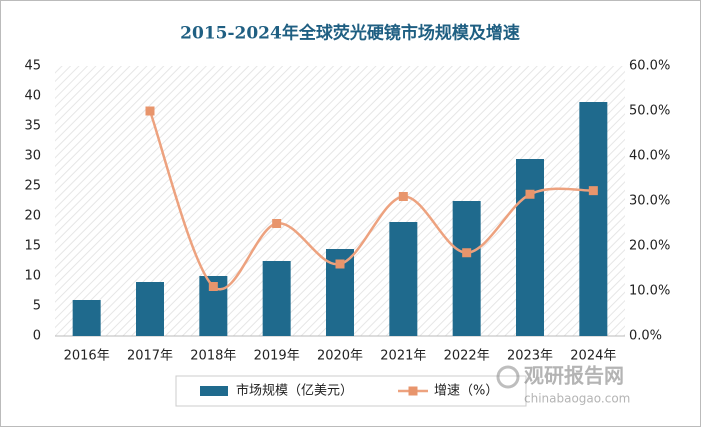 The image size is (701, 427). What do you see at coordinates (649, 66) in the screenshot?
I see `y2-tick-label: 60.0%` at bounding box center [649, 66].